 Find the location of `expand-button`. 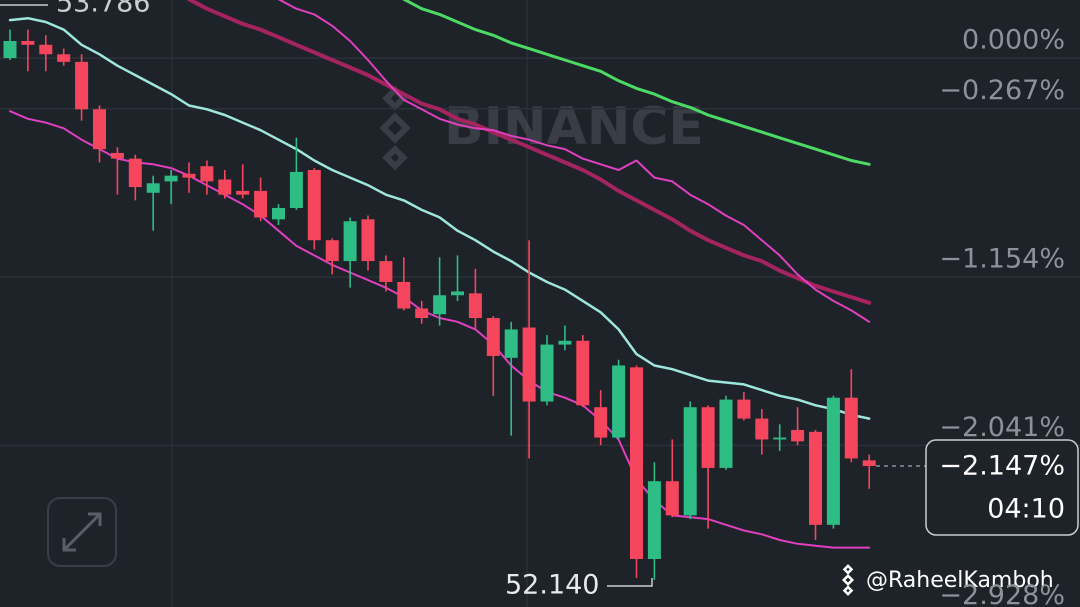

expand-button is located at coordinates (82, 532).